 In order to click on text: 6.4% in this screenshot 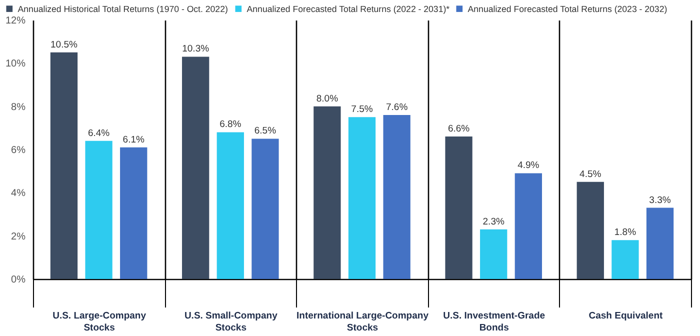, I will do `click(99, 133)`.